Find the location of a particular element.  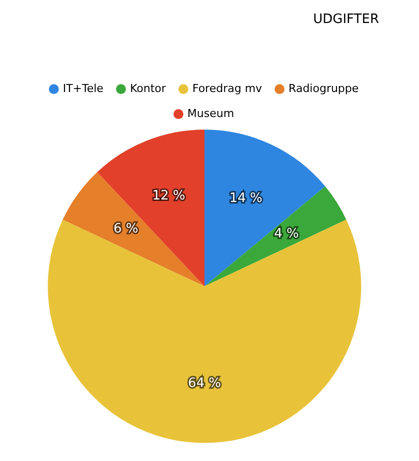

data-label: 12 % is located at coordinates (169, 196).